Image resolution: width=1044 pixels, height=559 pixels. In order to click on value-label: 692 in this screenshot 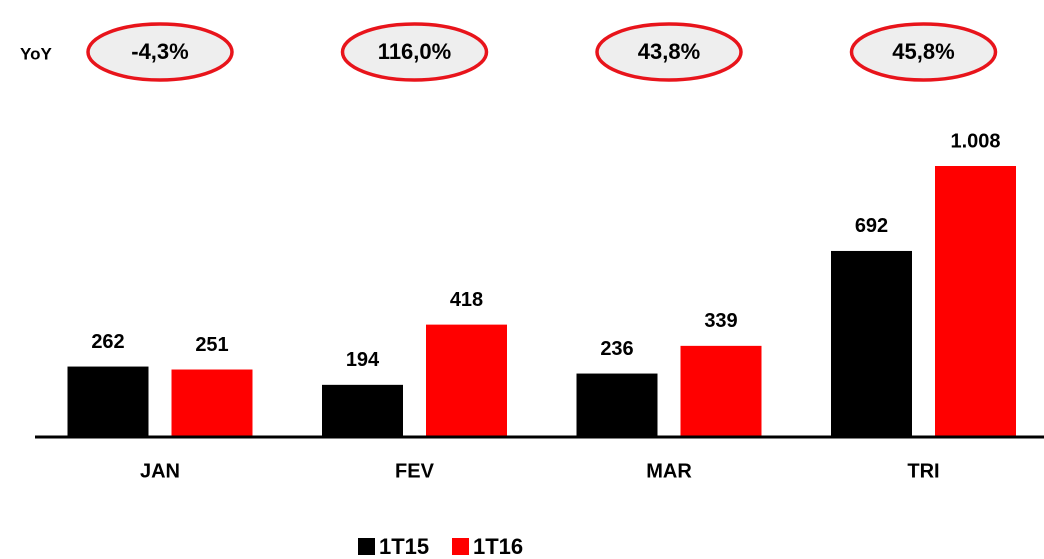, I will do `click(871, 226)`.